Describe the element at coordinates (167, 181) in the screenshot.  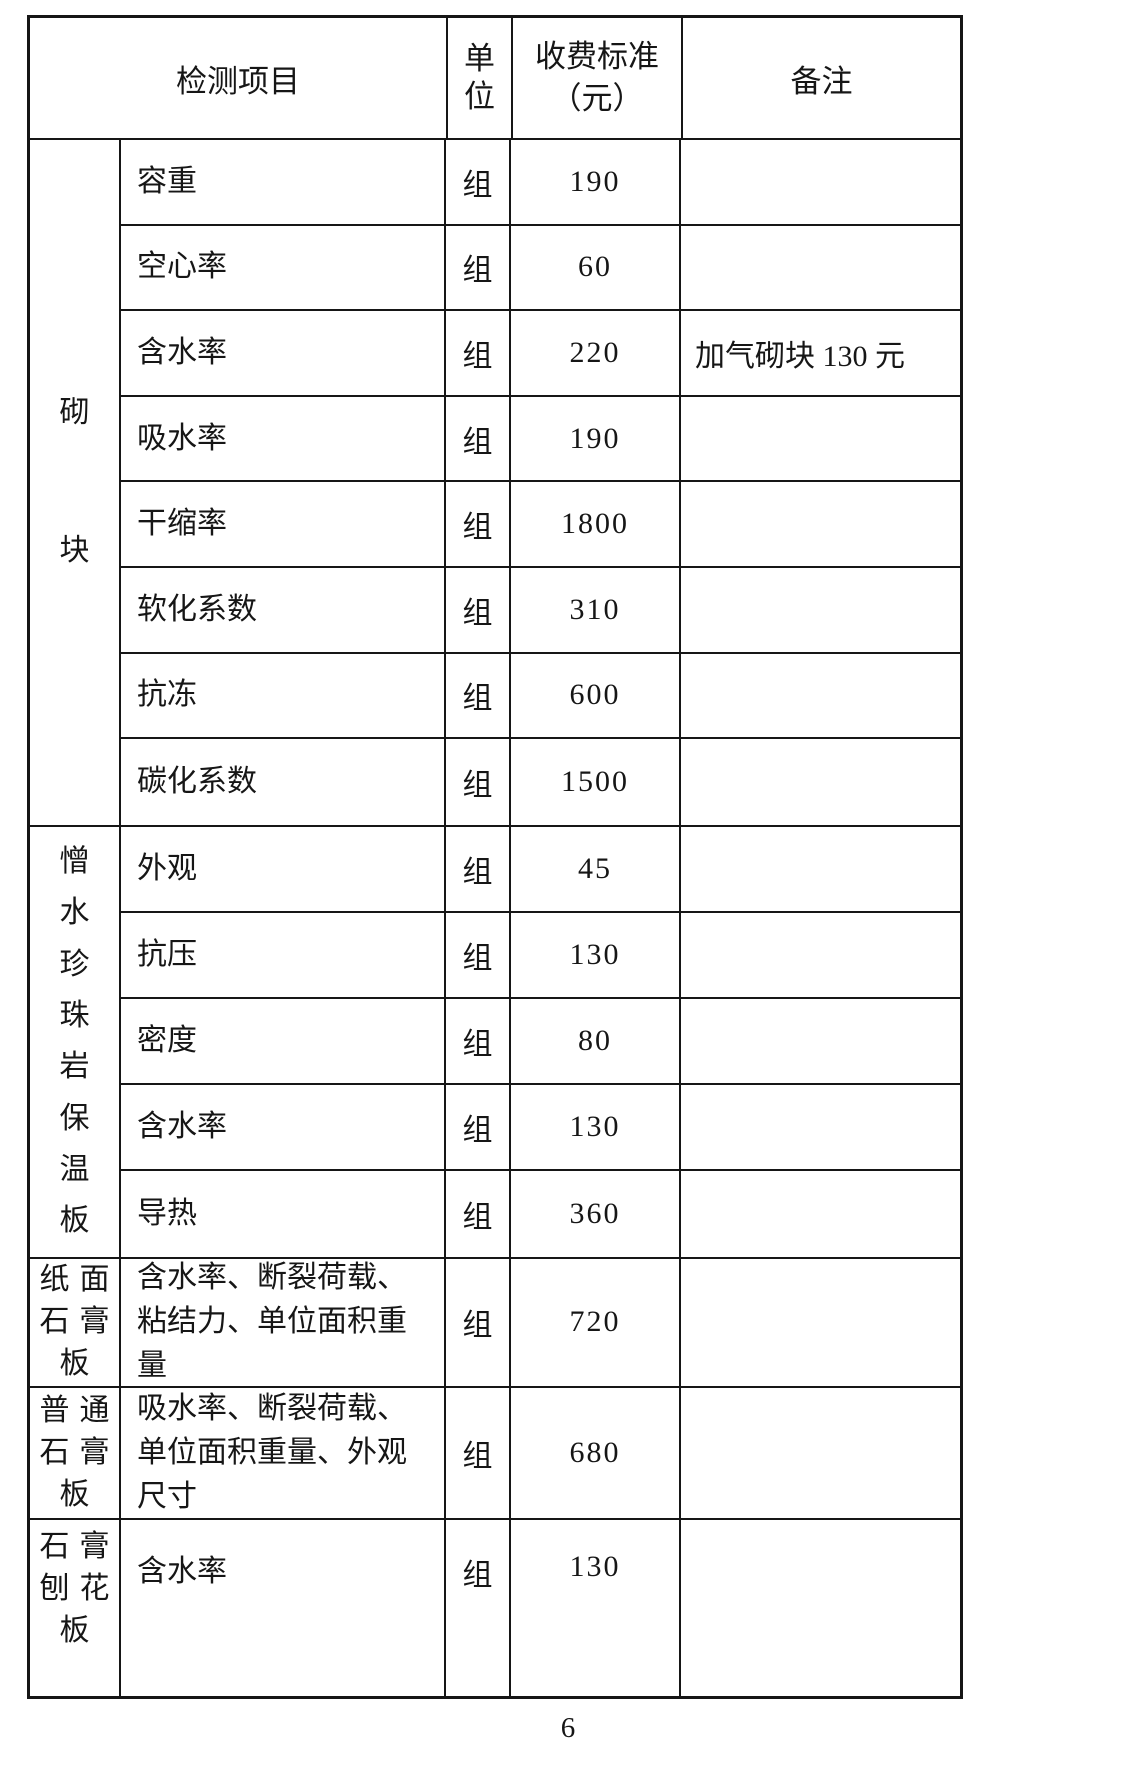
I see `item-text: 容重` at that location.